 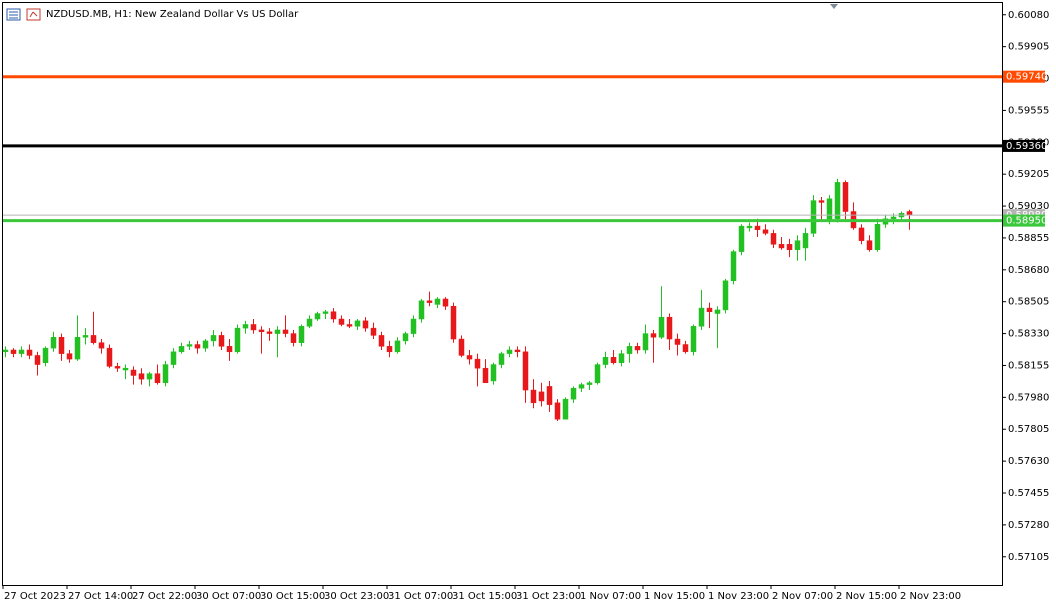 I want to click on y-tick-label: 0.57455, so click(x=1028, y=493).